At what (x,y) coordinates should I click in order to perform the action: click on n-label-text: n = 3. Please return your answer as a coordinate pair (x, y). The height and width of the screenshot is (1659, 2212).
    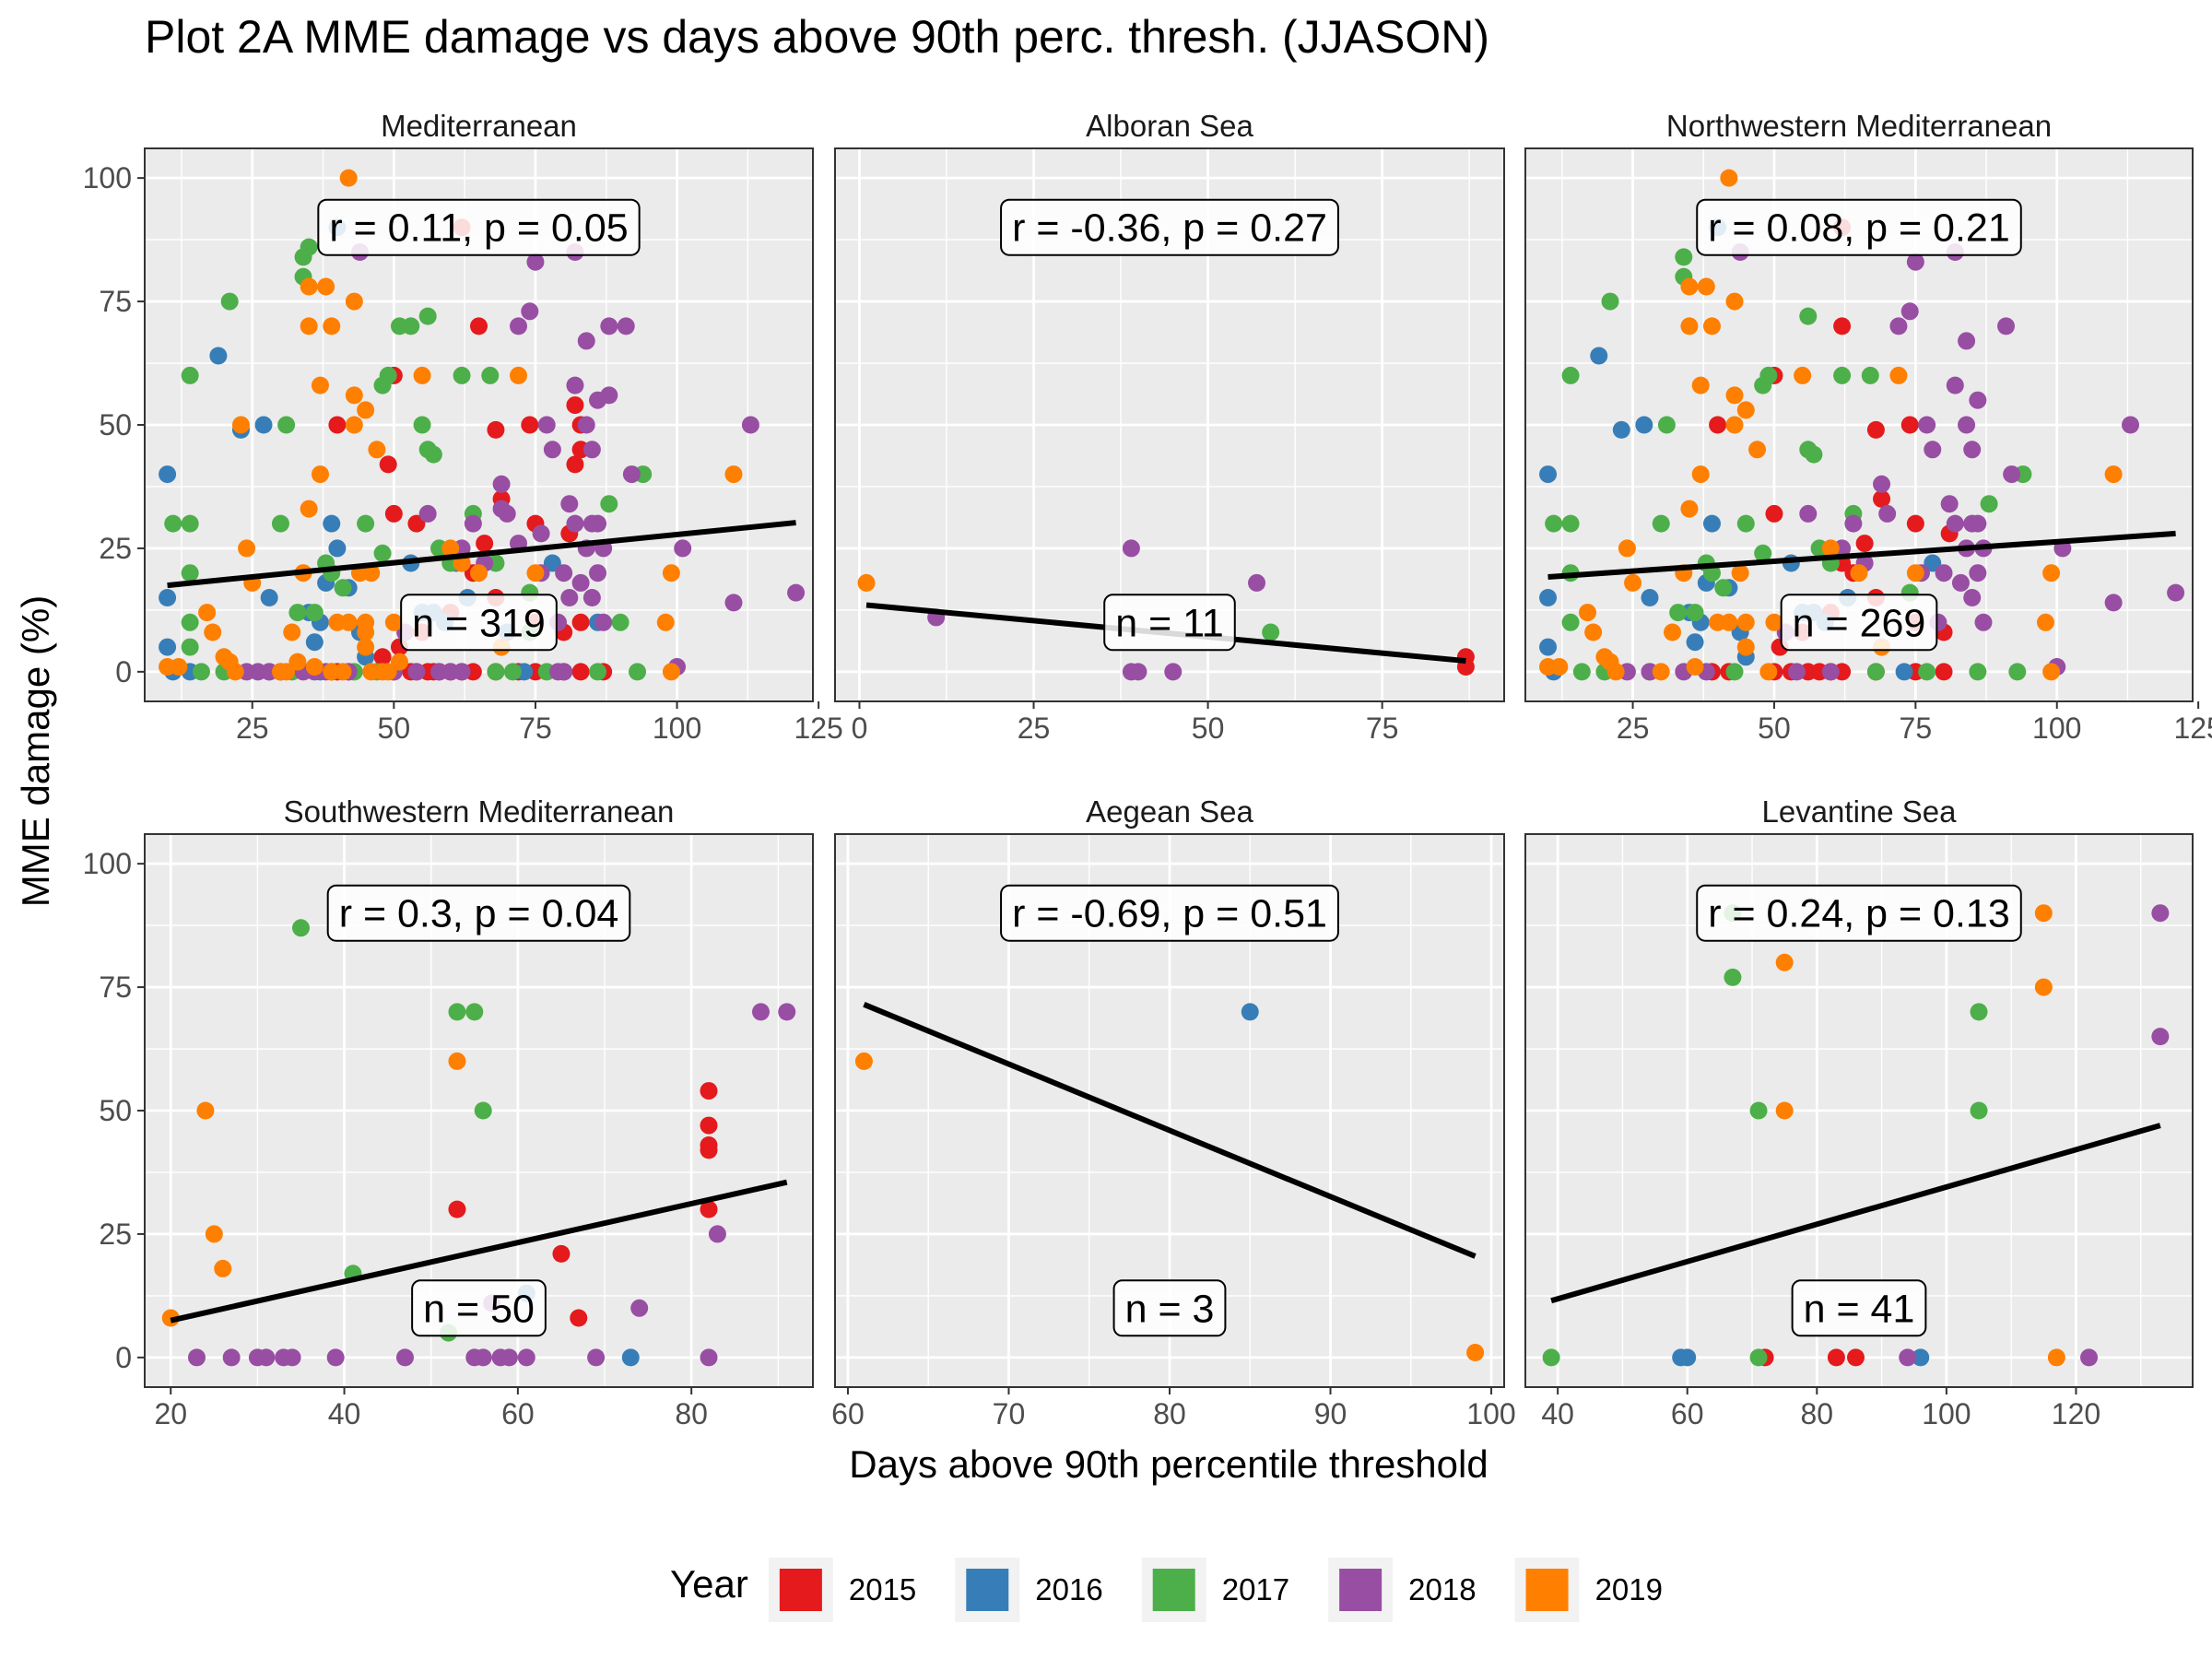
    Looking at the image, I should click on (1170, 1309).